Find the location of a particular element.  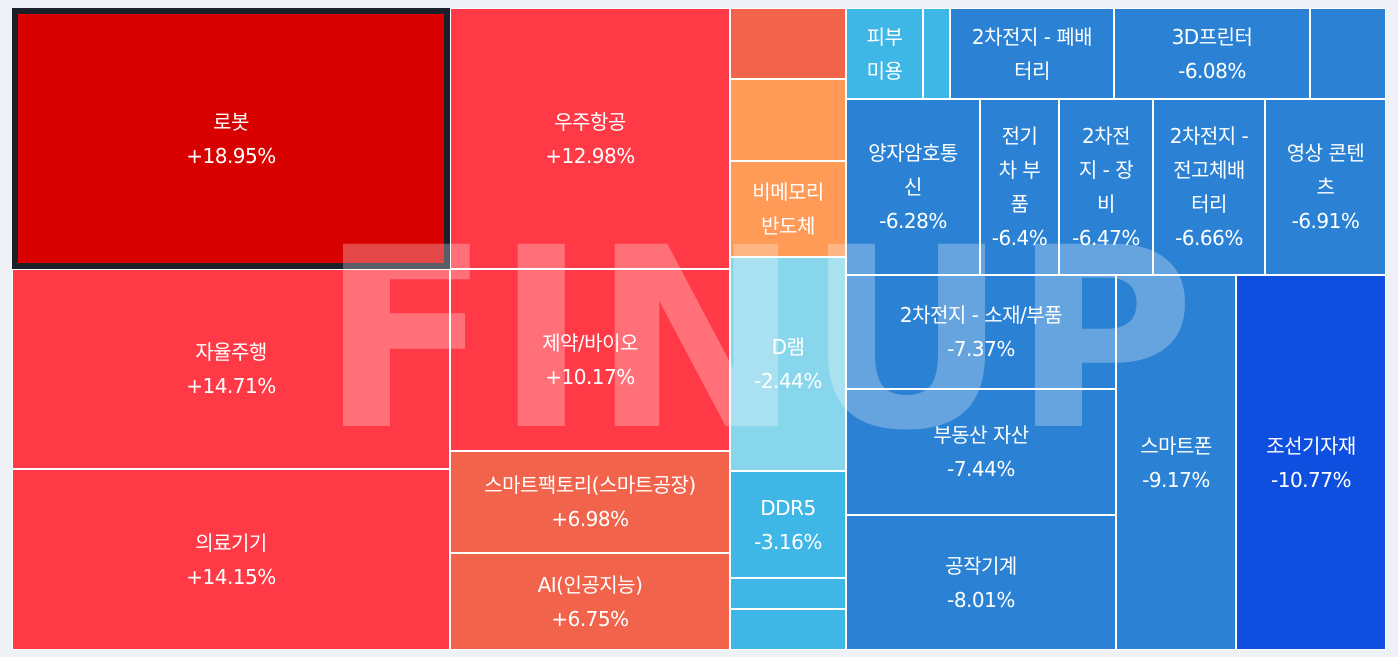

tile-value: +12.98% is located at coordinates (590, 155).